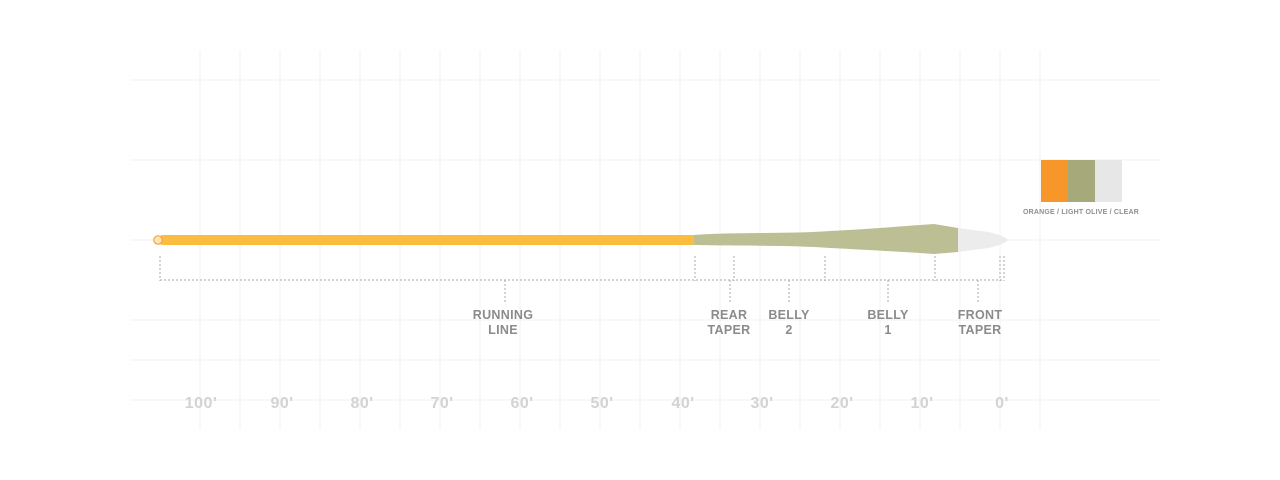 This screenshot has width=1280, height=480. What do you see at coordinates (503, 315) in the screenshot?
I see `label-line-1: RUNNING` at bounding box center [503, 315].